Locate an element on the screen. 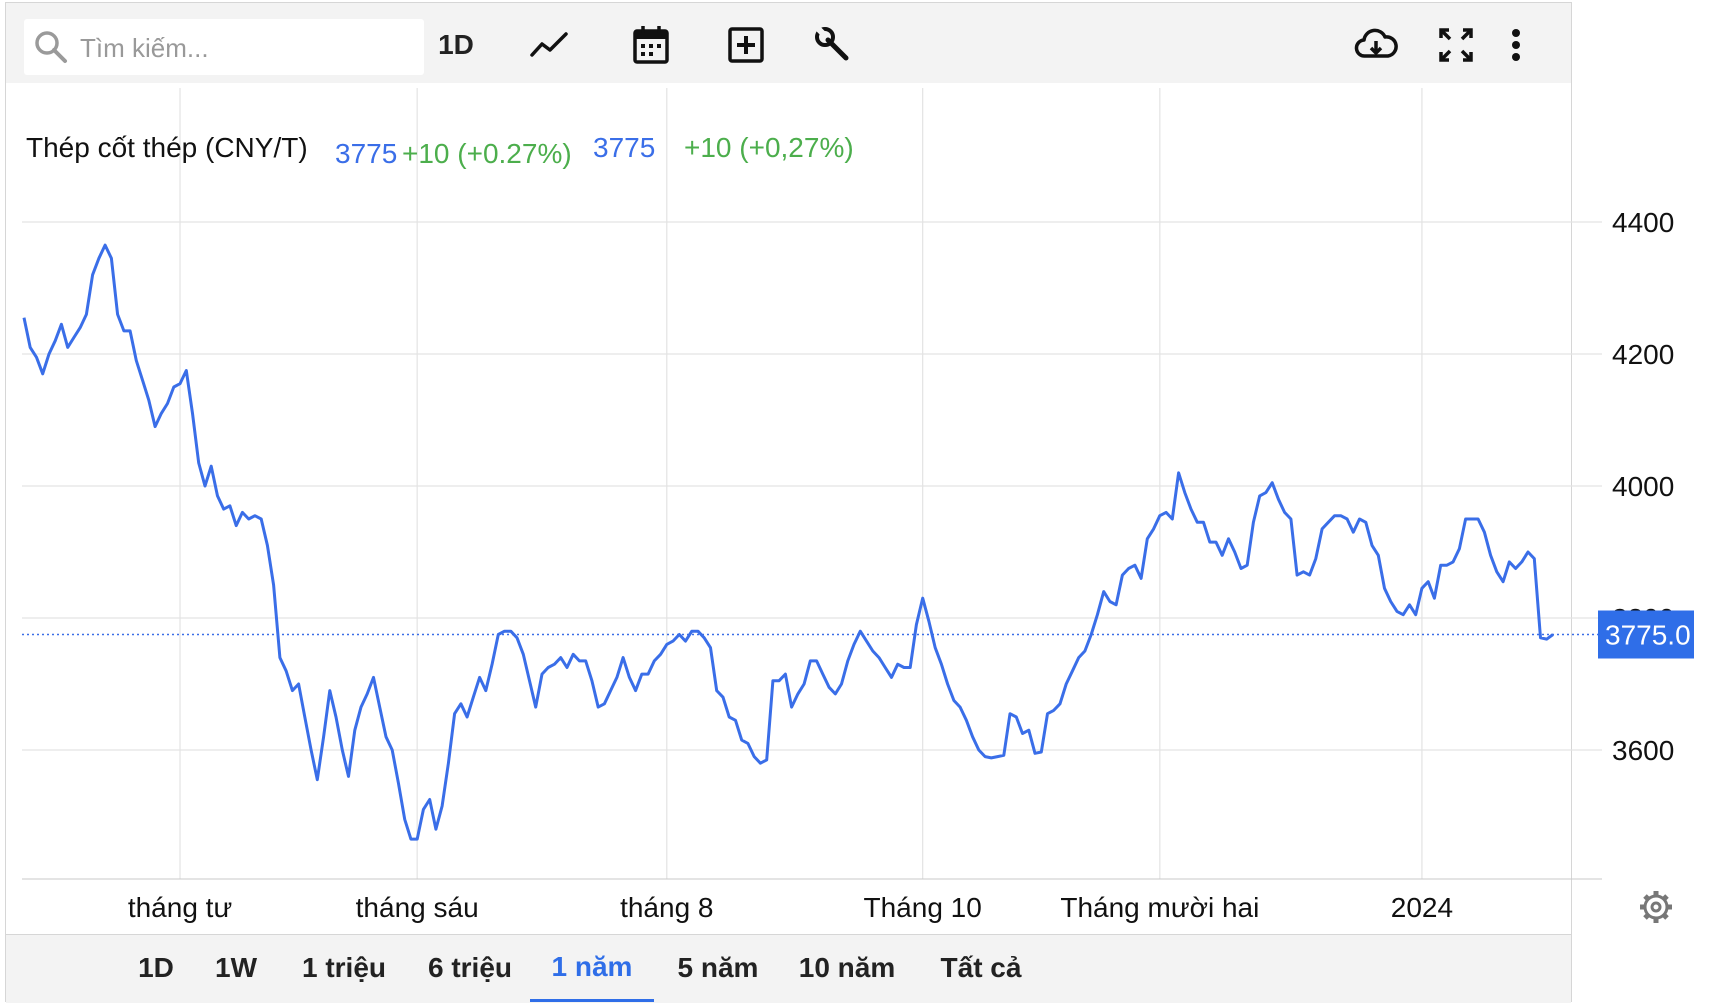  date-range-button is located at coordinates (651, 45).